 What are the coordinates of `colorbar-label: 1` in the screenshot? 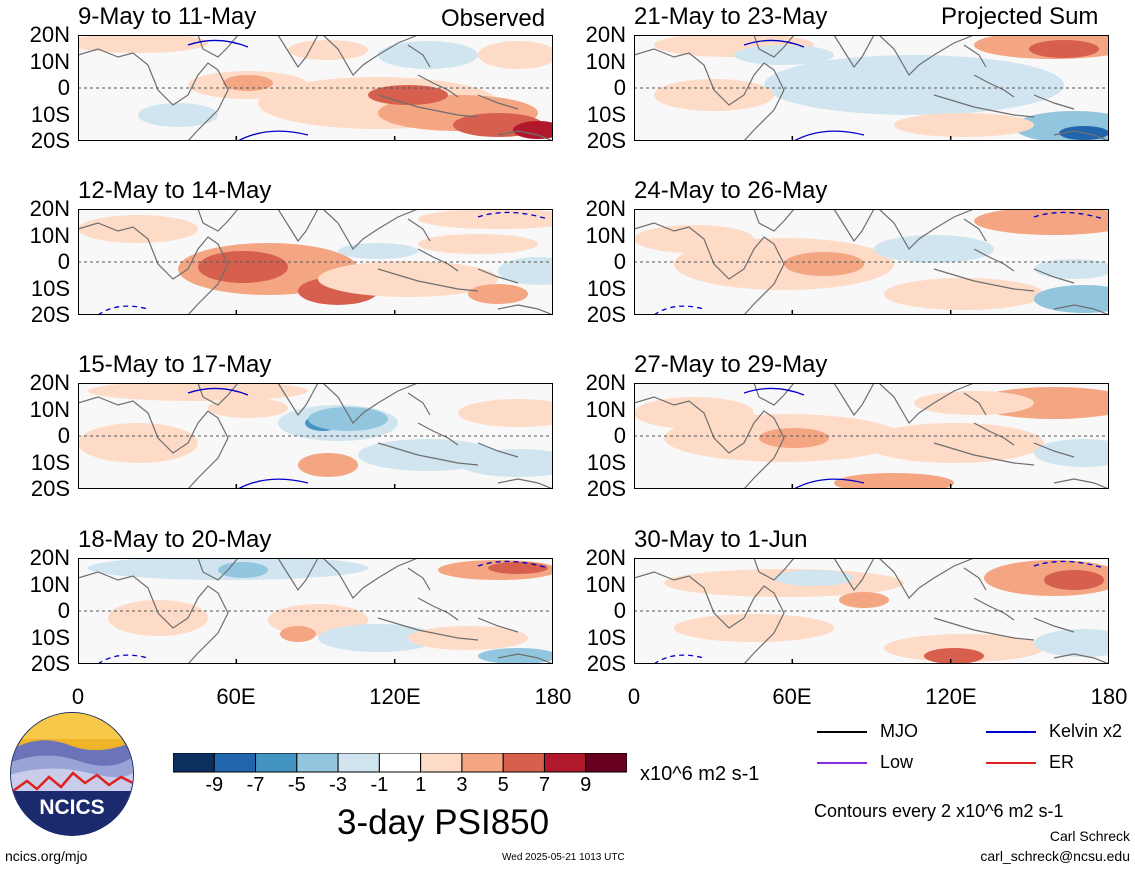 It's located at (421, 785).